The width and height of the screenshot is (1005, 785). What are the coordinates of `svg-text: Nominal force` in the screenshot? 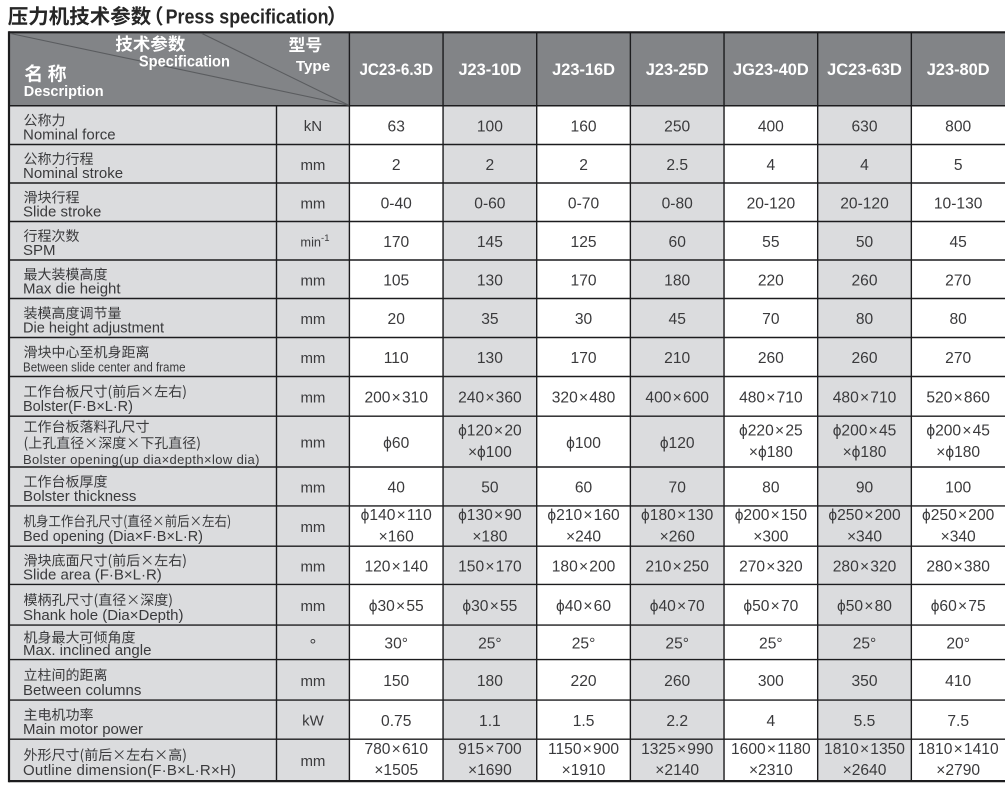 It's located at (69, 135).